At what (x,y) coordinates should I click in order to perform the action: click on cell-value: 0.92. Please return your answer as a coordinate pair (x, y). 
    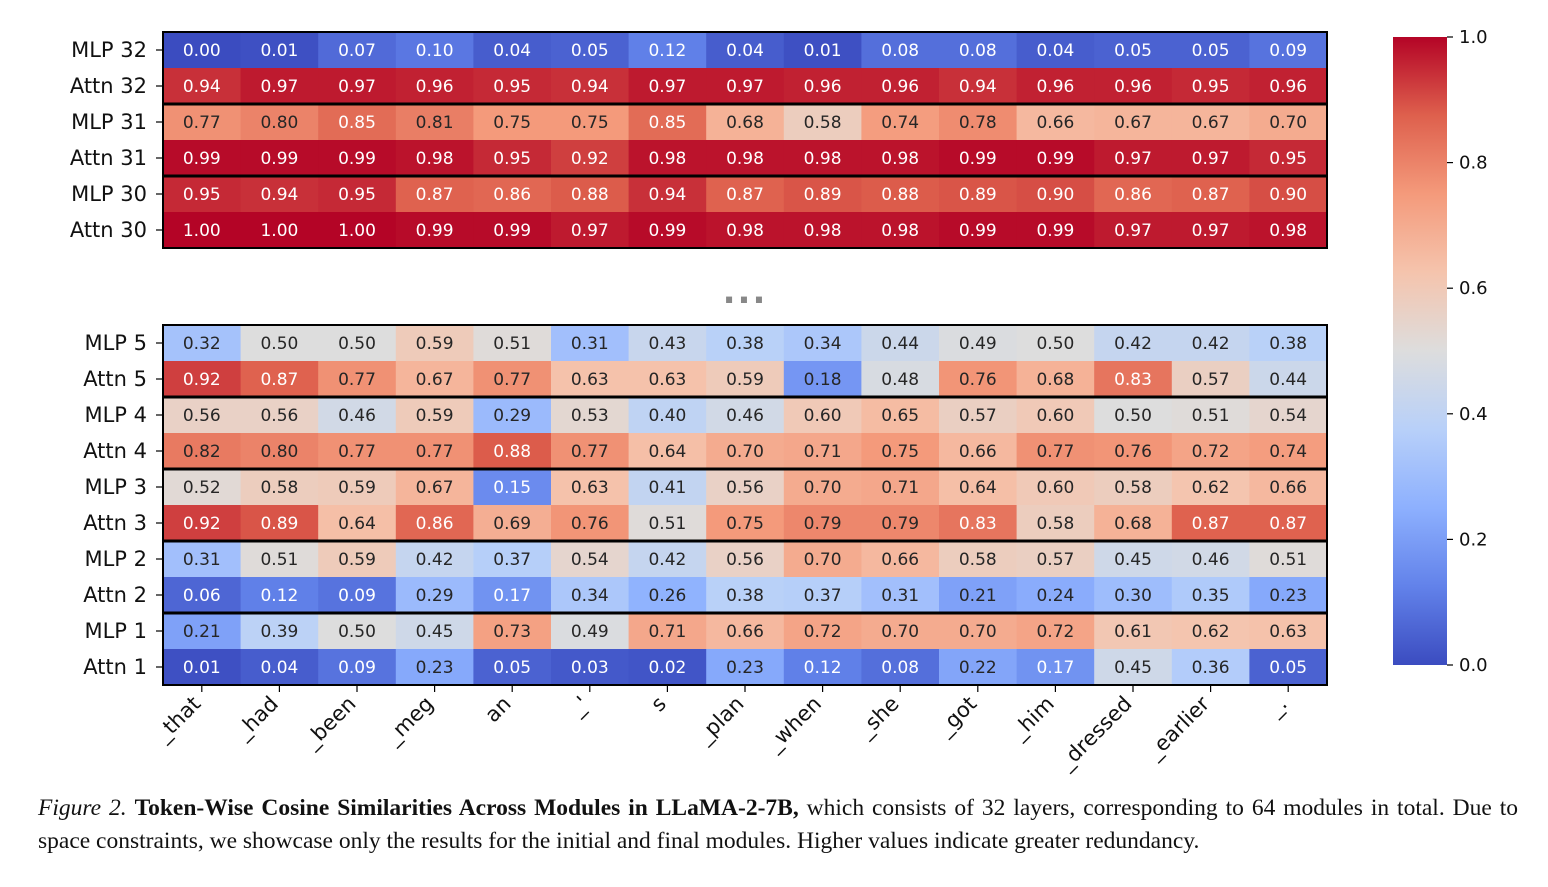
    Looking at the image, I should click on (202, 524).